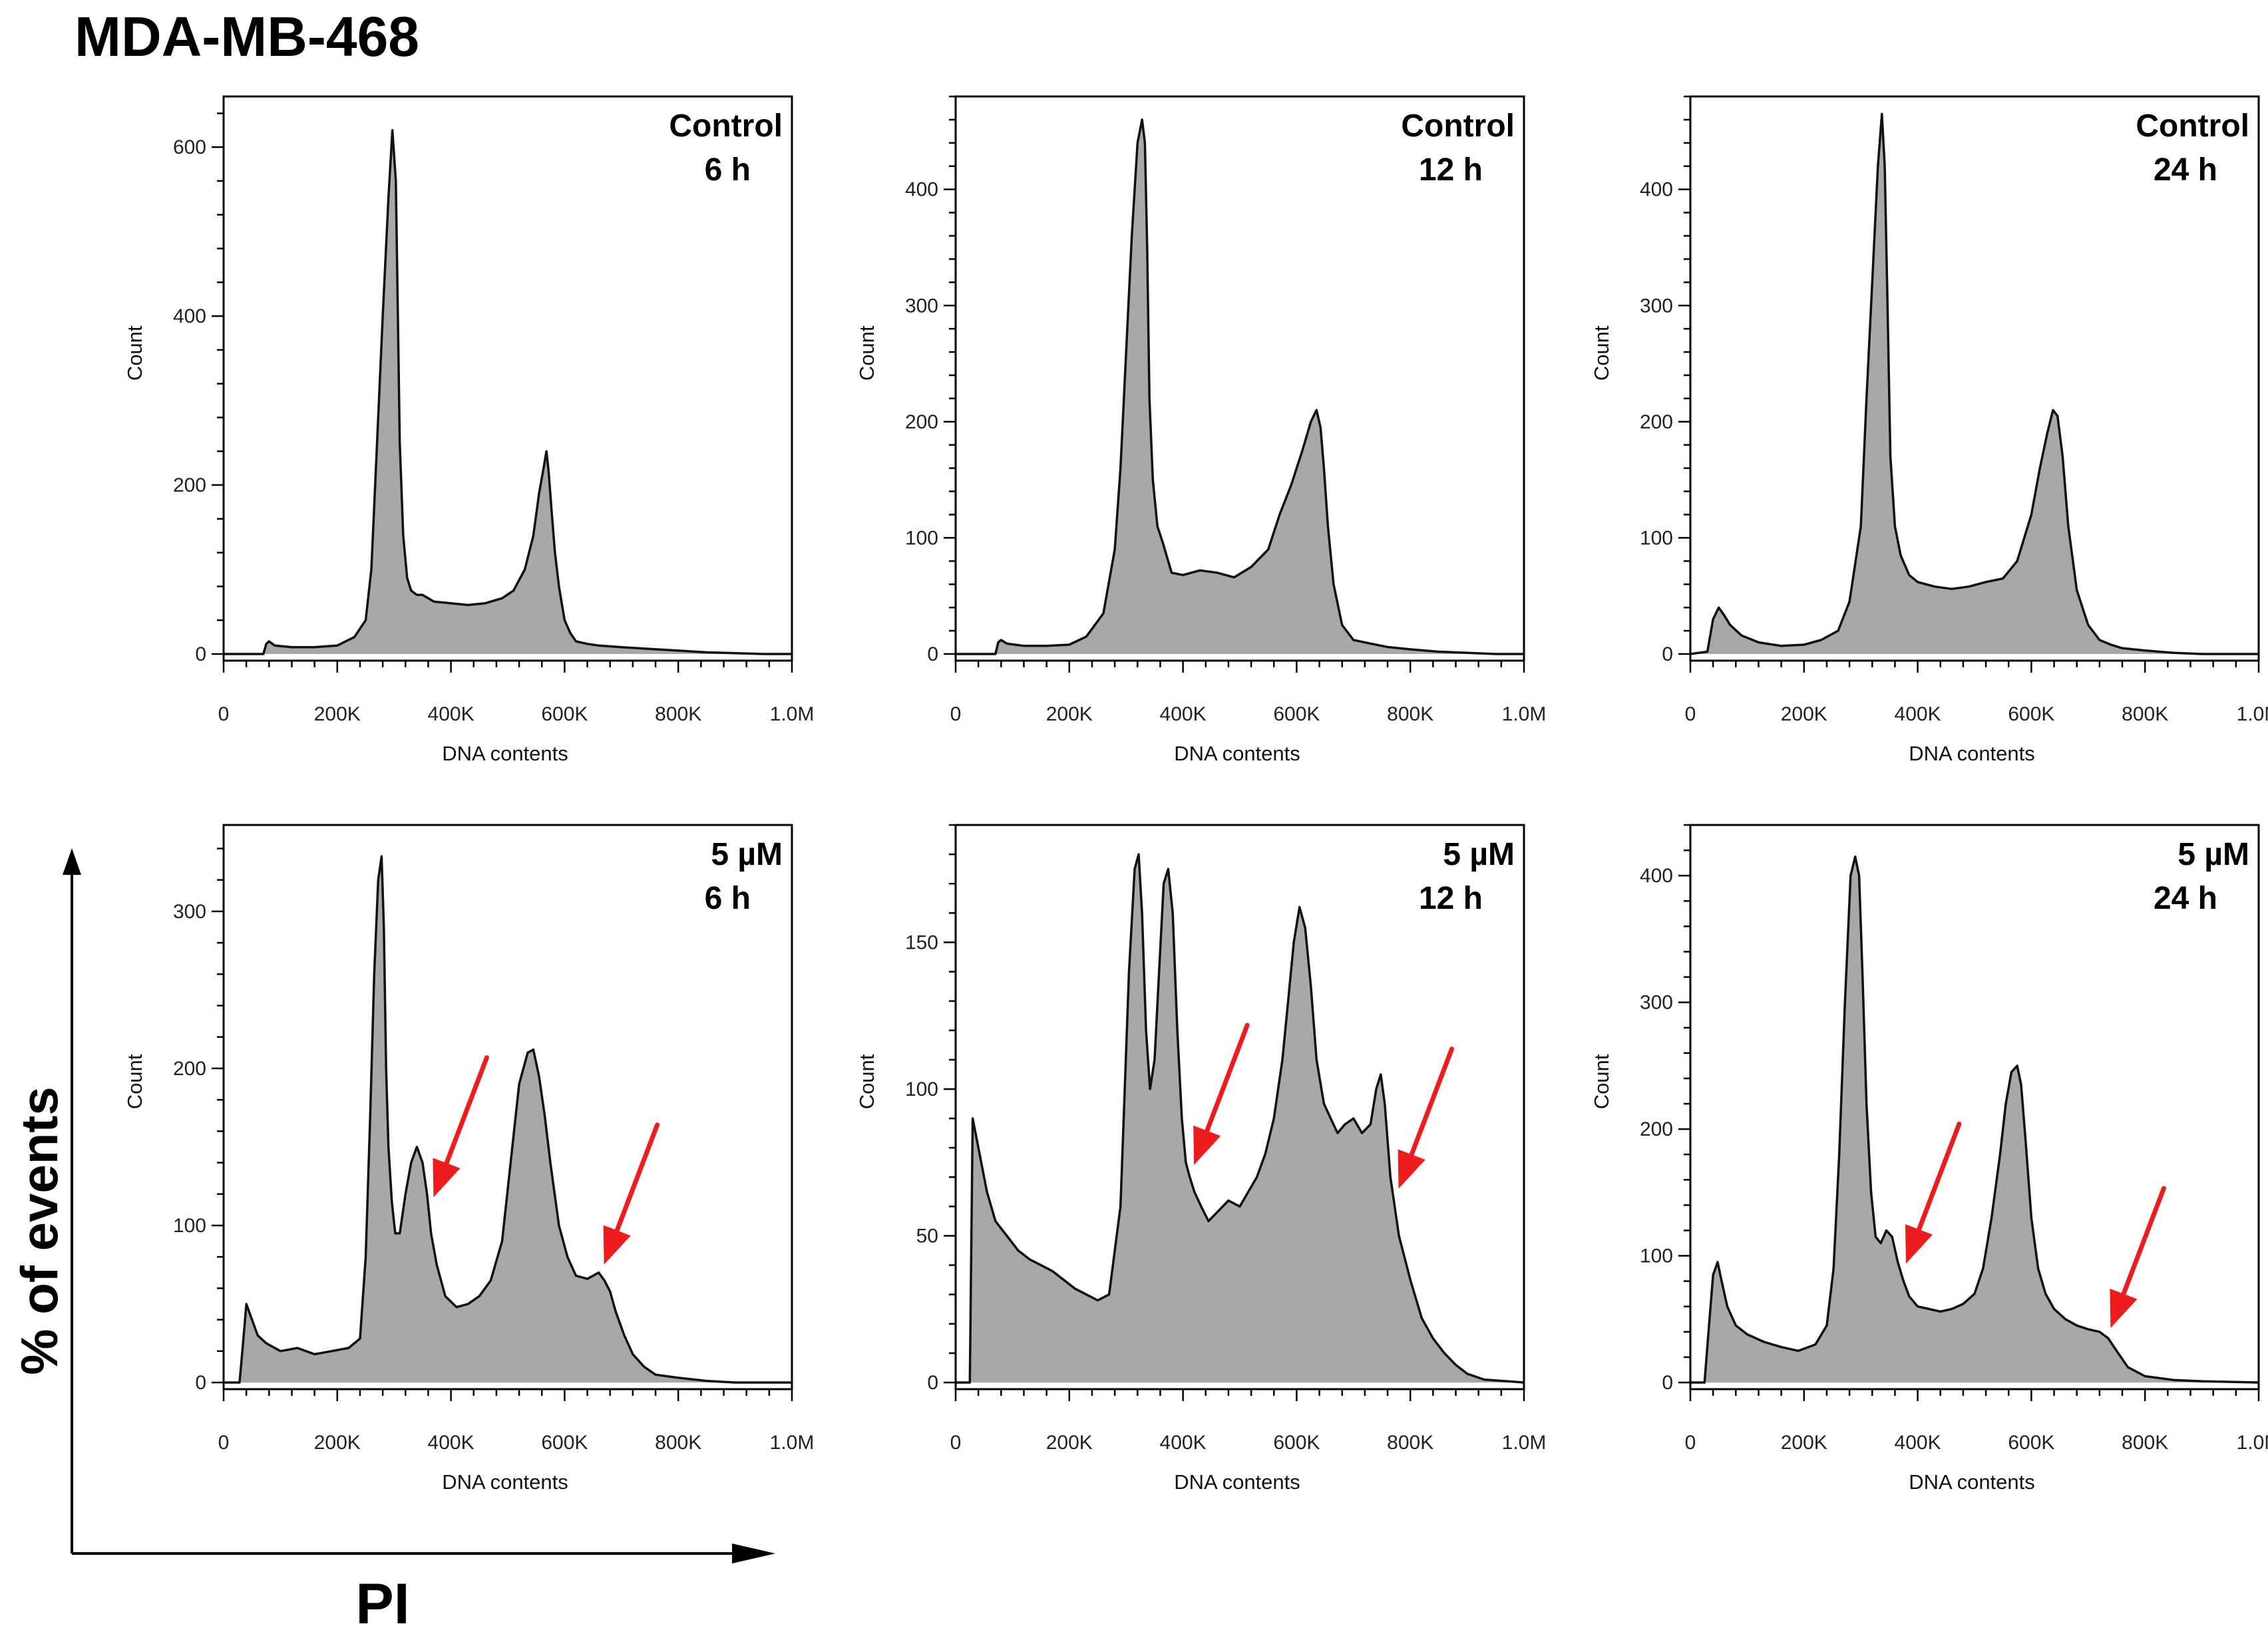 The image size is (2268, 1630). Describe the element at coordinates (72, 861) in the screenshot. I see `y-axis-arrowhead` at that location.